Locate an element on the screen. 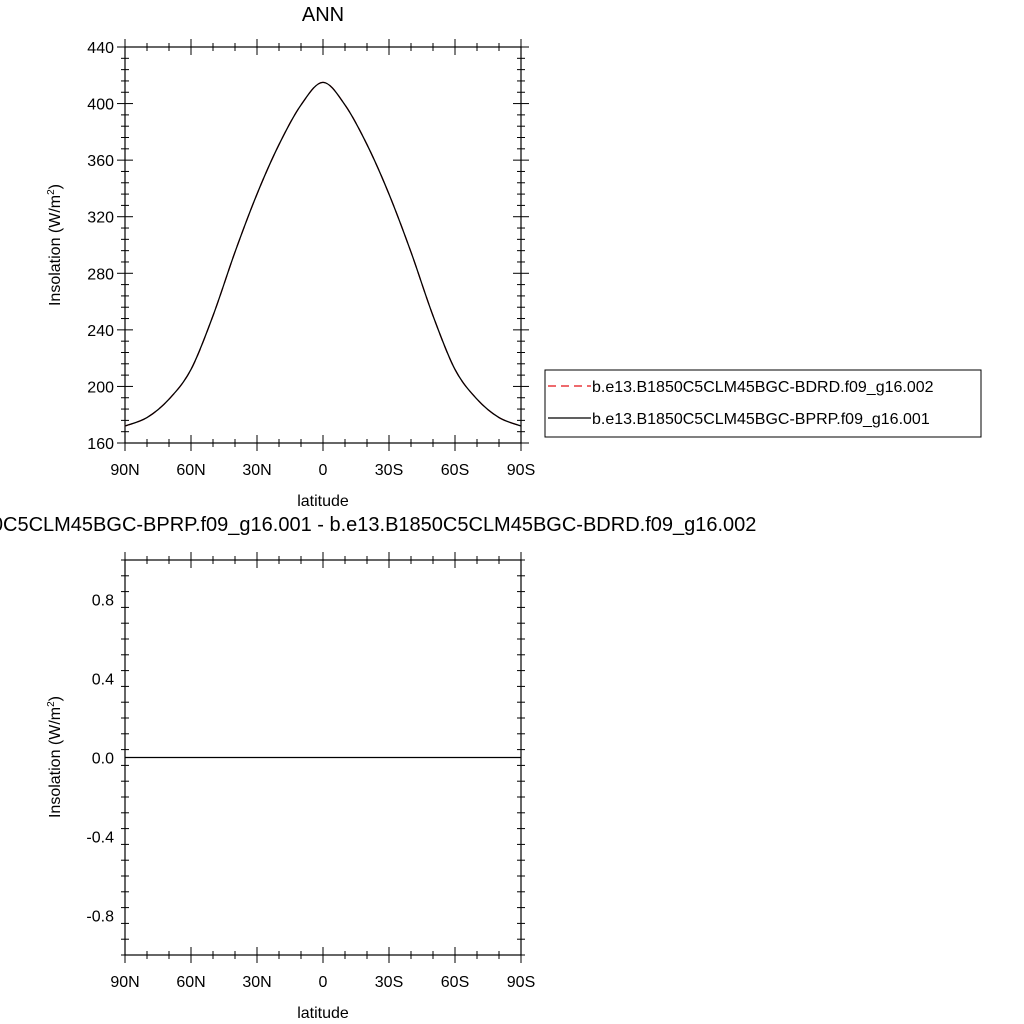 This screenshot has height=1024, width=1024. top-y-tick-label: 400 is located at coordinates (100, 105).